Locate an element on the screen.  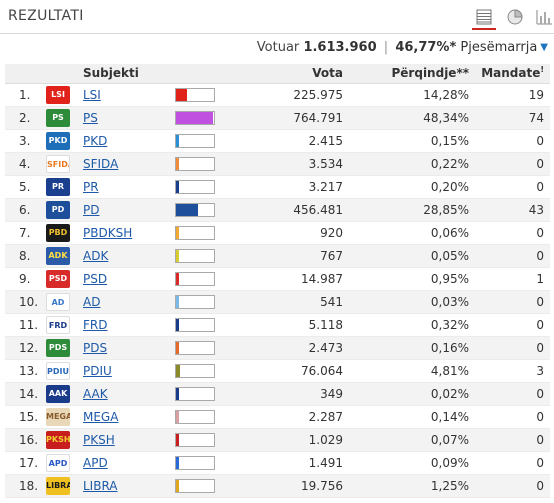
table-row: 1. LSI LSI 225.975 14,28% 19 is located at coordinates (277, 95).